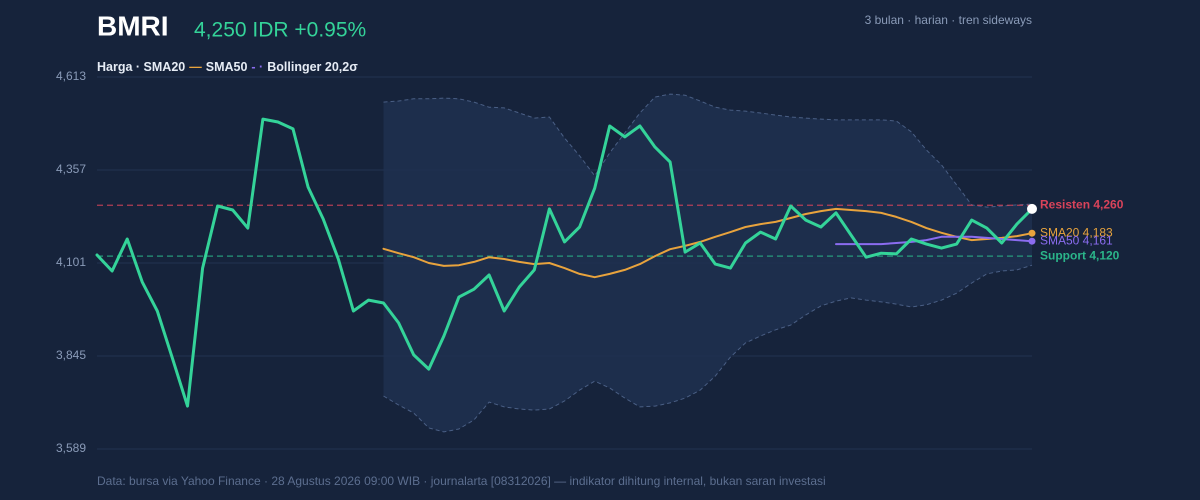 This screenshot has height=500, width=1200. Describe the element at coordinates (280, 30) in the screenshot. I see `price-label: 4,250 IDR +0.95%` at that location.